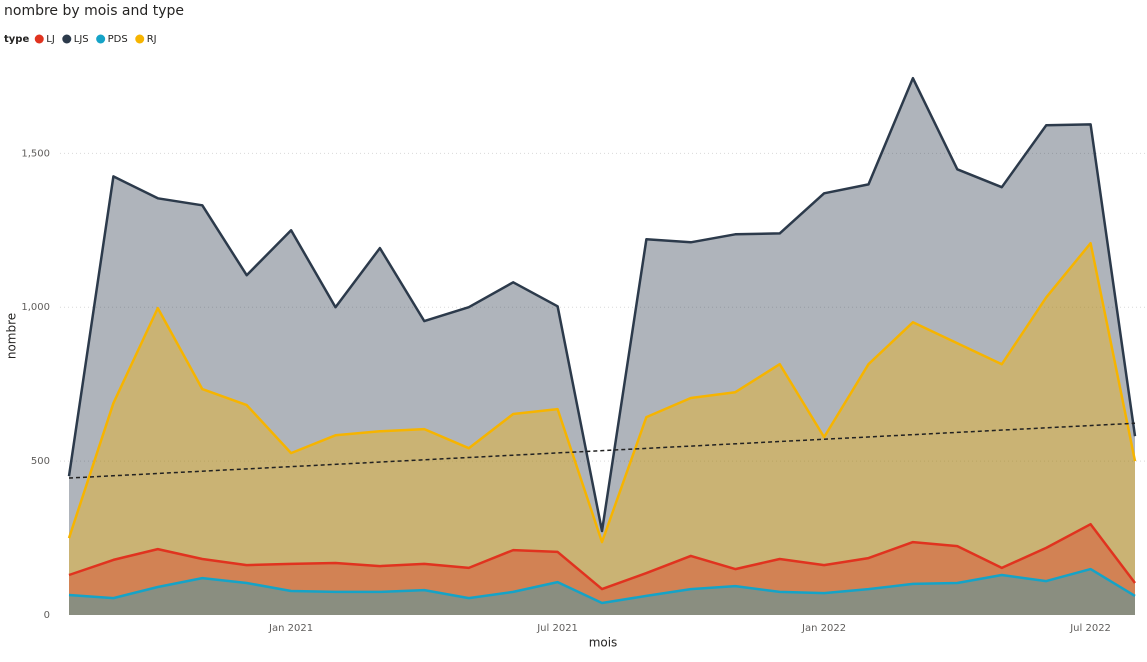 This screenshot has height=662, width=1147. What do you see at coordinates (557, 628) in the screenshot?
I see `x-tick-label: Jul 2021` at bounding box center [557, 628].